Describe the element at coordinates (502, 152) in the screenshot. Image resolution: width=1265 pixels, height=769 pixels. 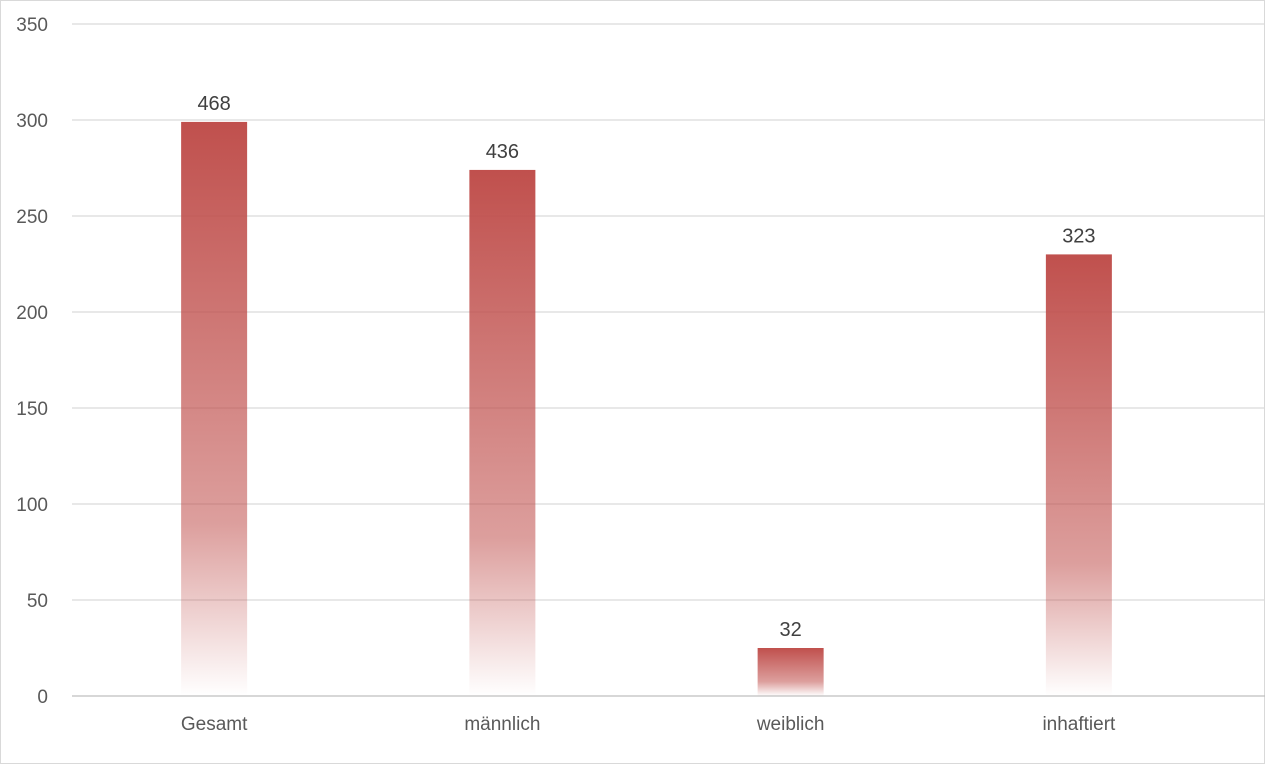
I see `data-label: 436` at that location.